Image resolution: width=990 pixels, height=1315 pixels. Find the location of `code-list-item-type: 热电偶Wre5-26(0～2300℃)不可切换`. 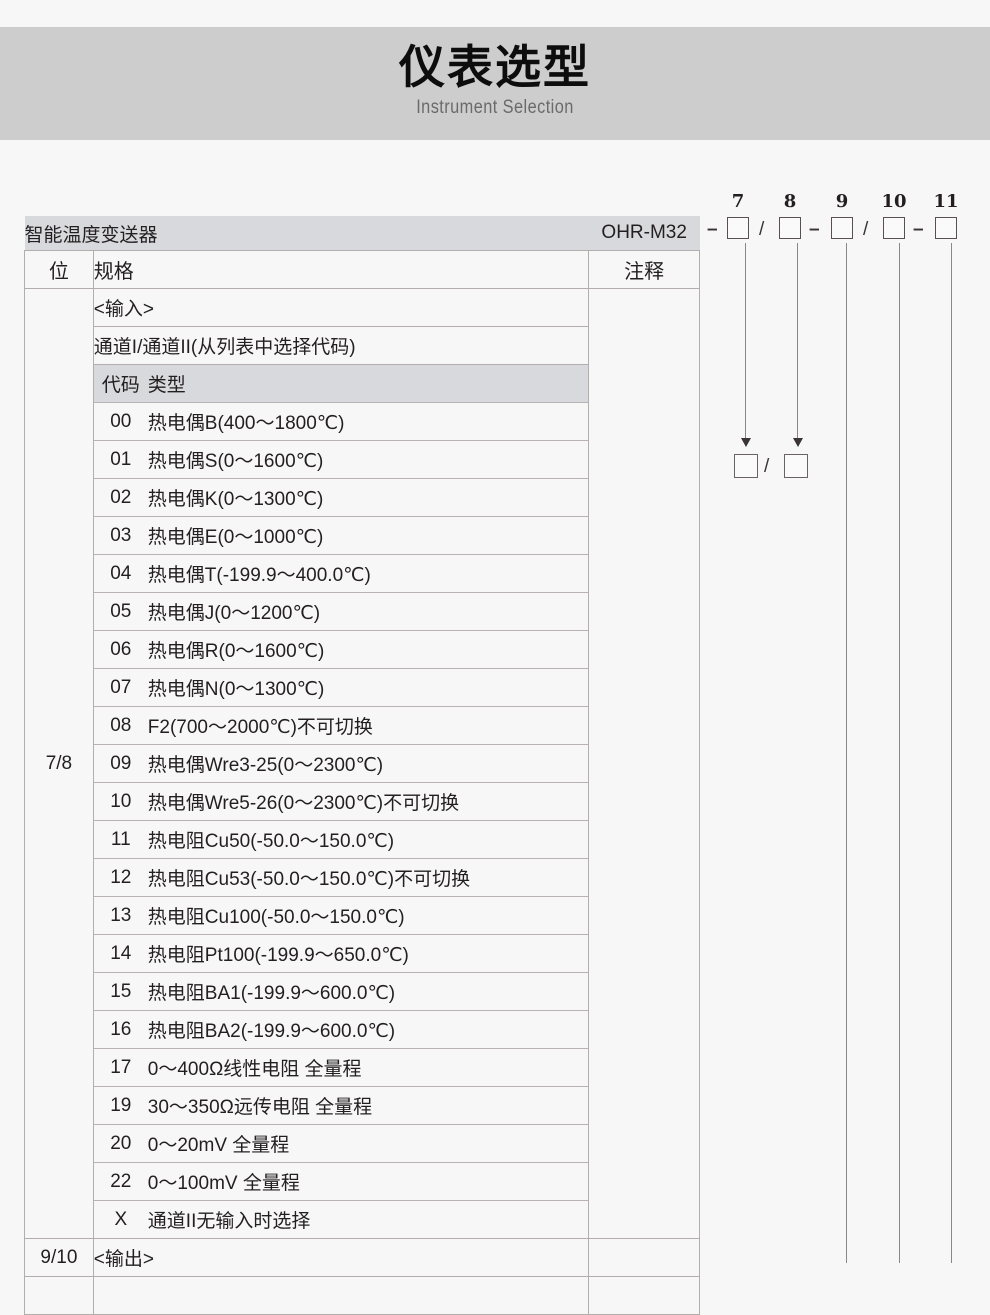

code-list-item-type: 热电偶Wre5-26(0～2300℃)不可切换 is located at coordinates (368, 801).